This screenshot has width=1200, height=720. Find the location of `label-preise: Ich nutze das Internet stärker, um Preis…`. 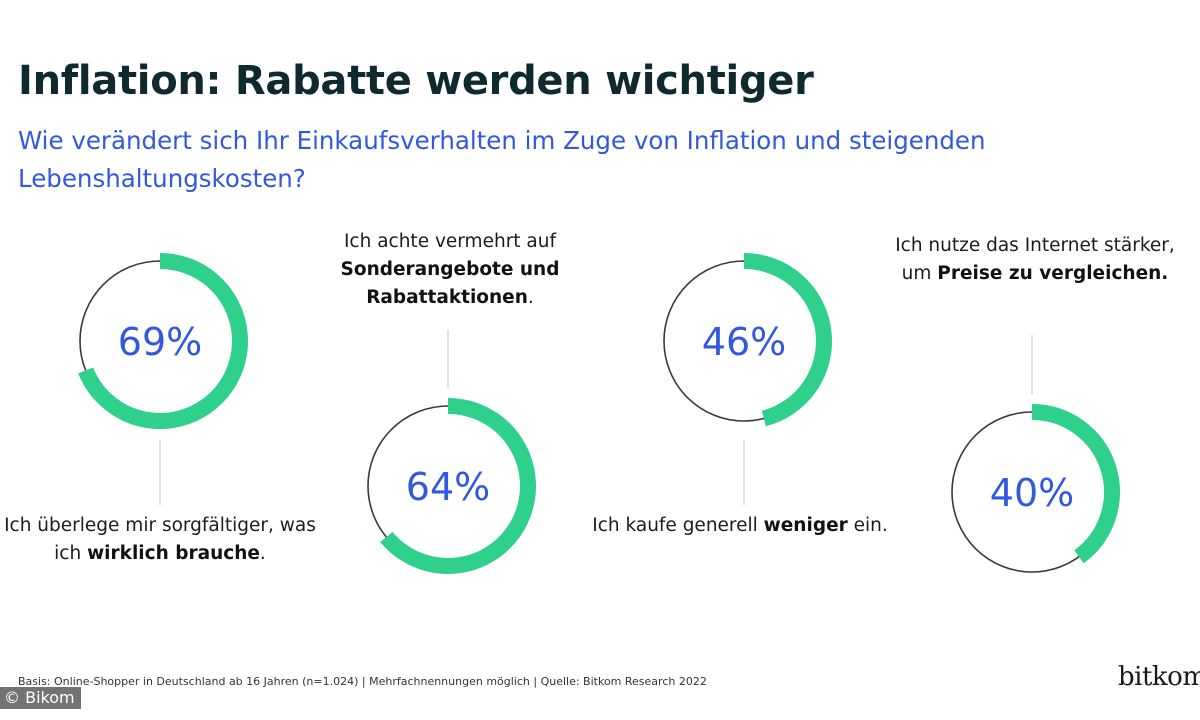

label-preise: Ich nutze das Internet stärker, um Preis… is located at coordinates (1035, 259).